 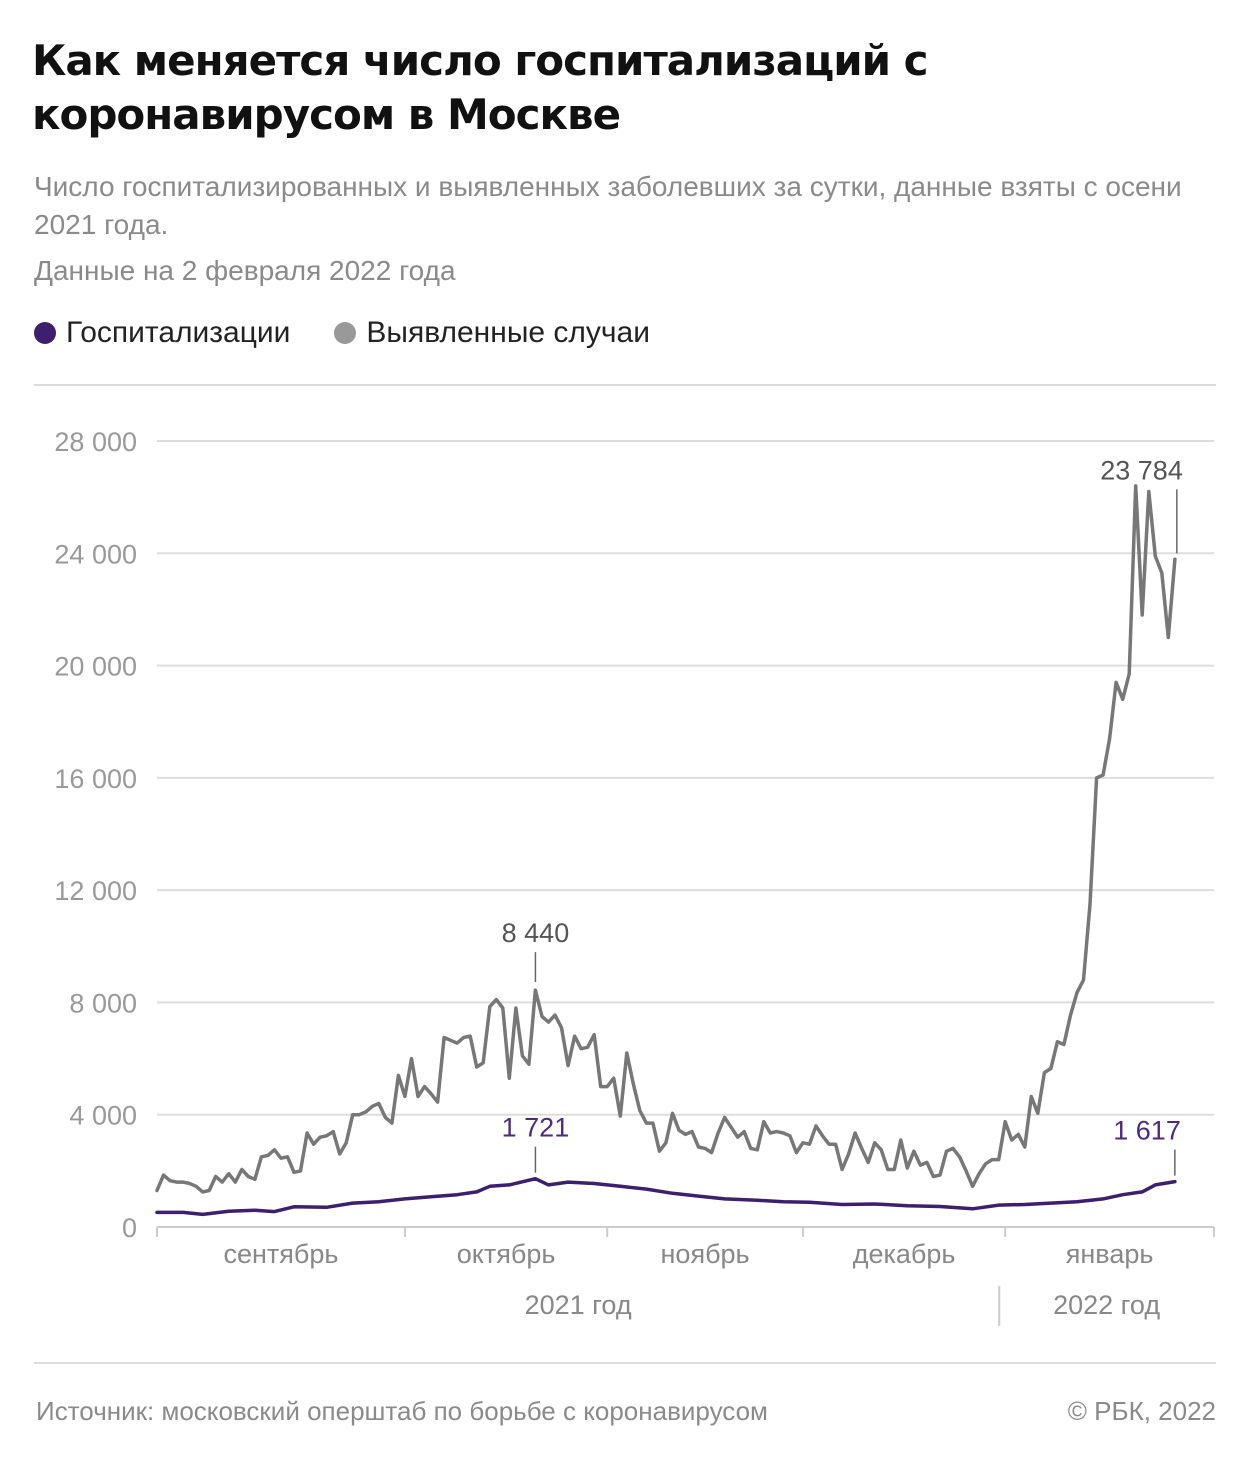 What do you see at coordinates (536, 1128) in the screenshot?
I see `annotation-label: 1 721` at bounding box center [536, 1128].